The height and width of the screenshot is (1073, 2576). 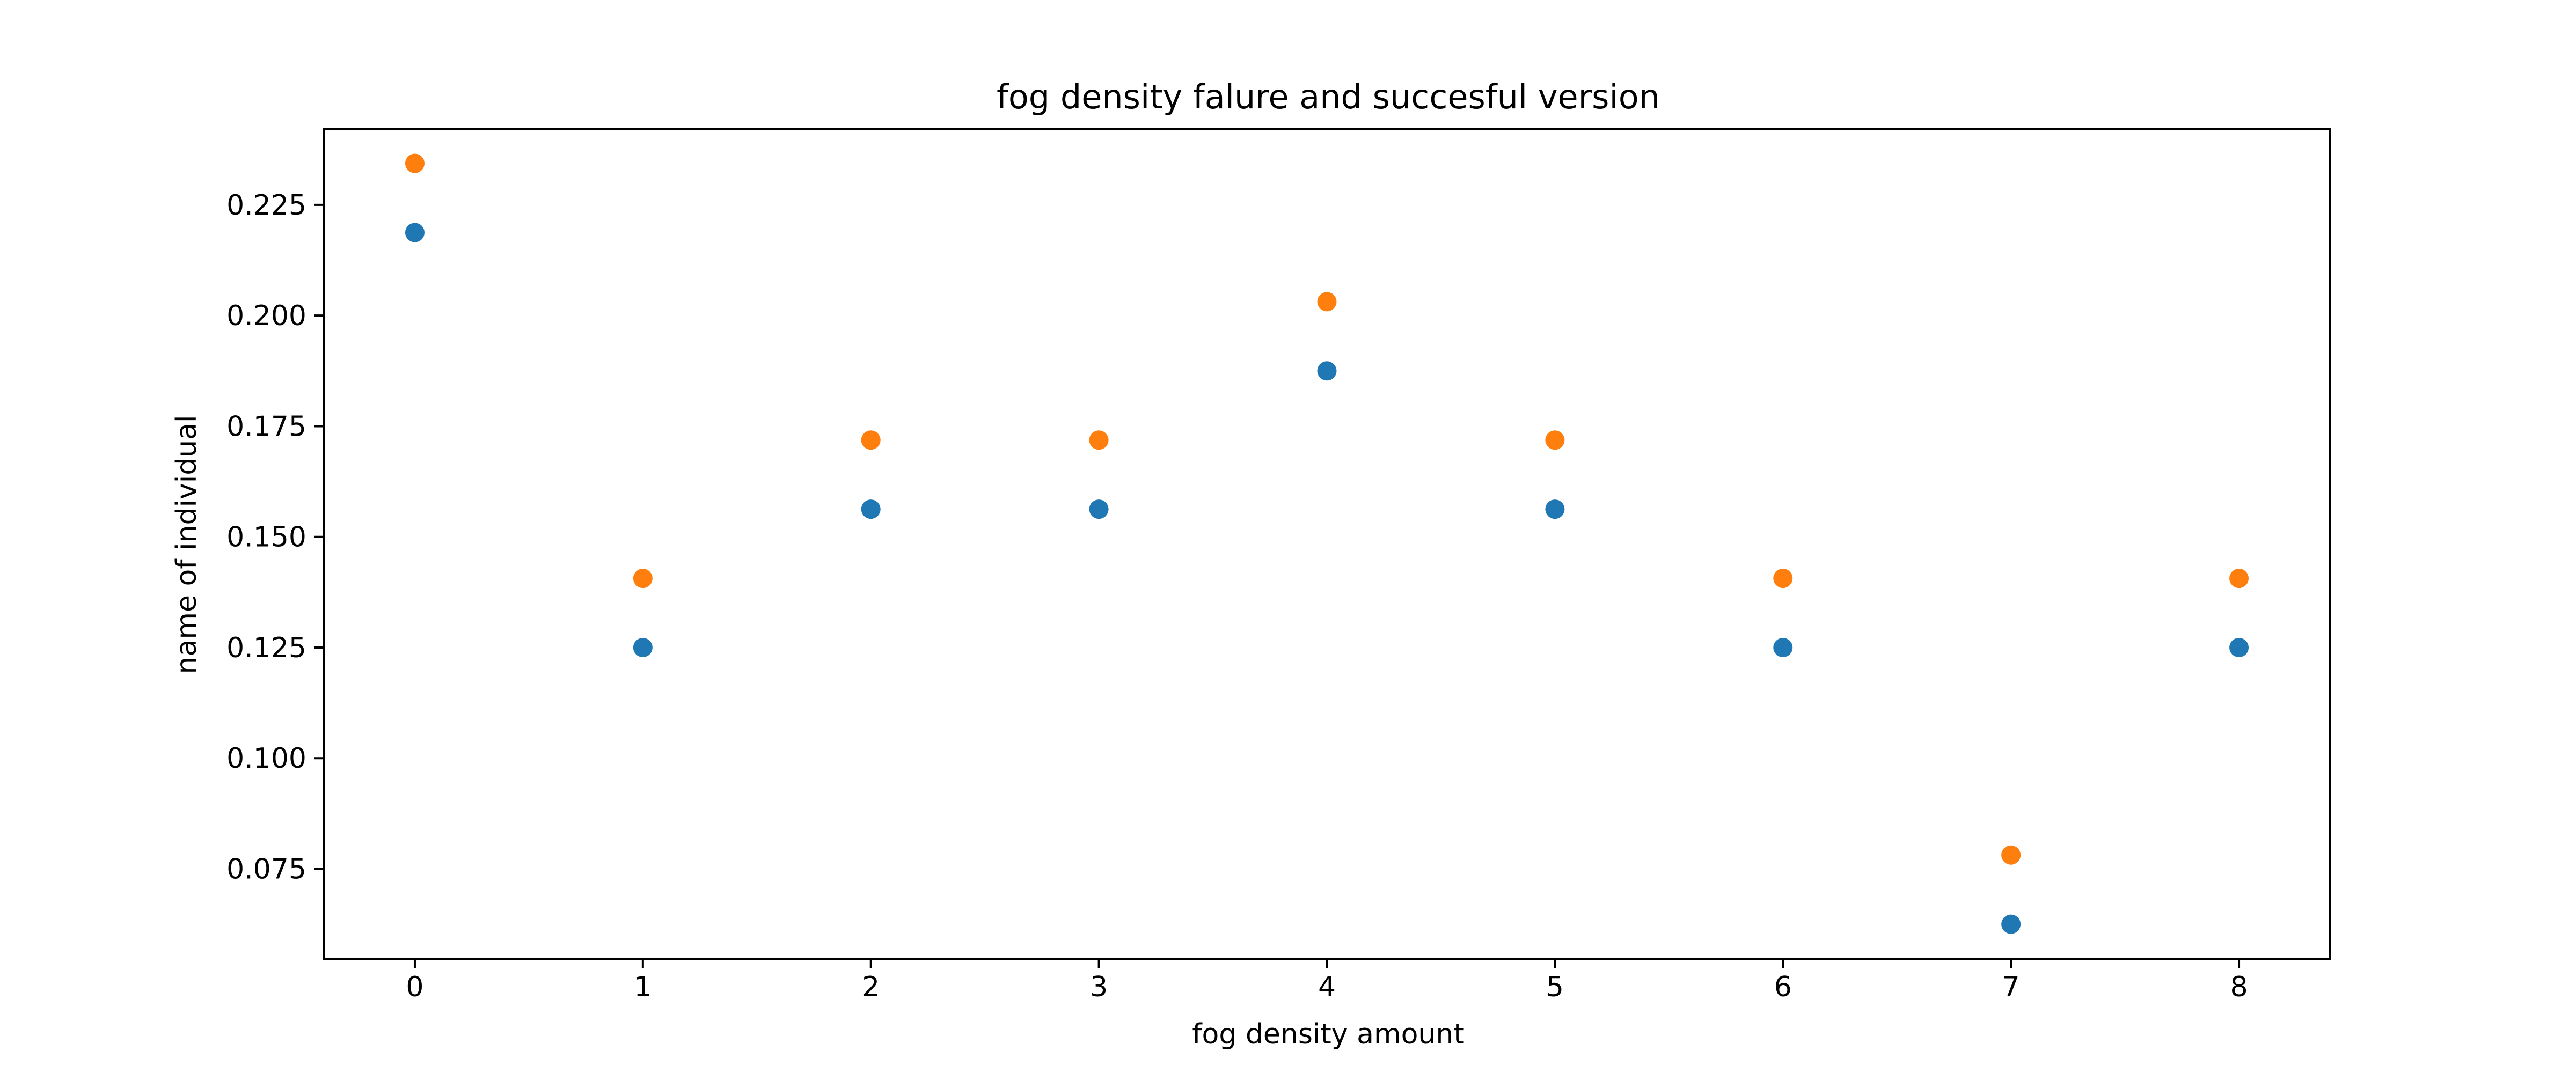 What do you see at coordinates (266, 426) in the screenshot?
I see `y-tick-label: 0.175` at bounding box center [266, 426].